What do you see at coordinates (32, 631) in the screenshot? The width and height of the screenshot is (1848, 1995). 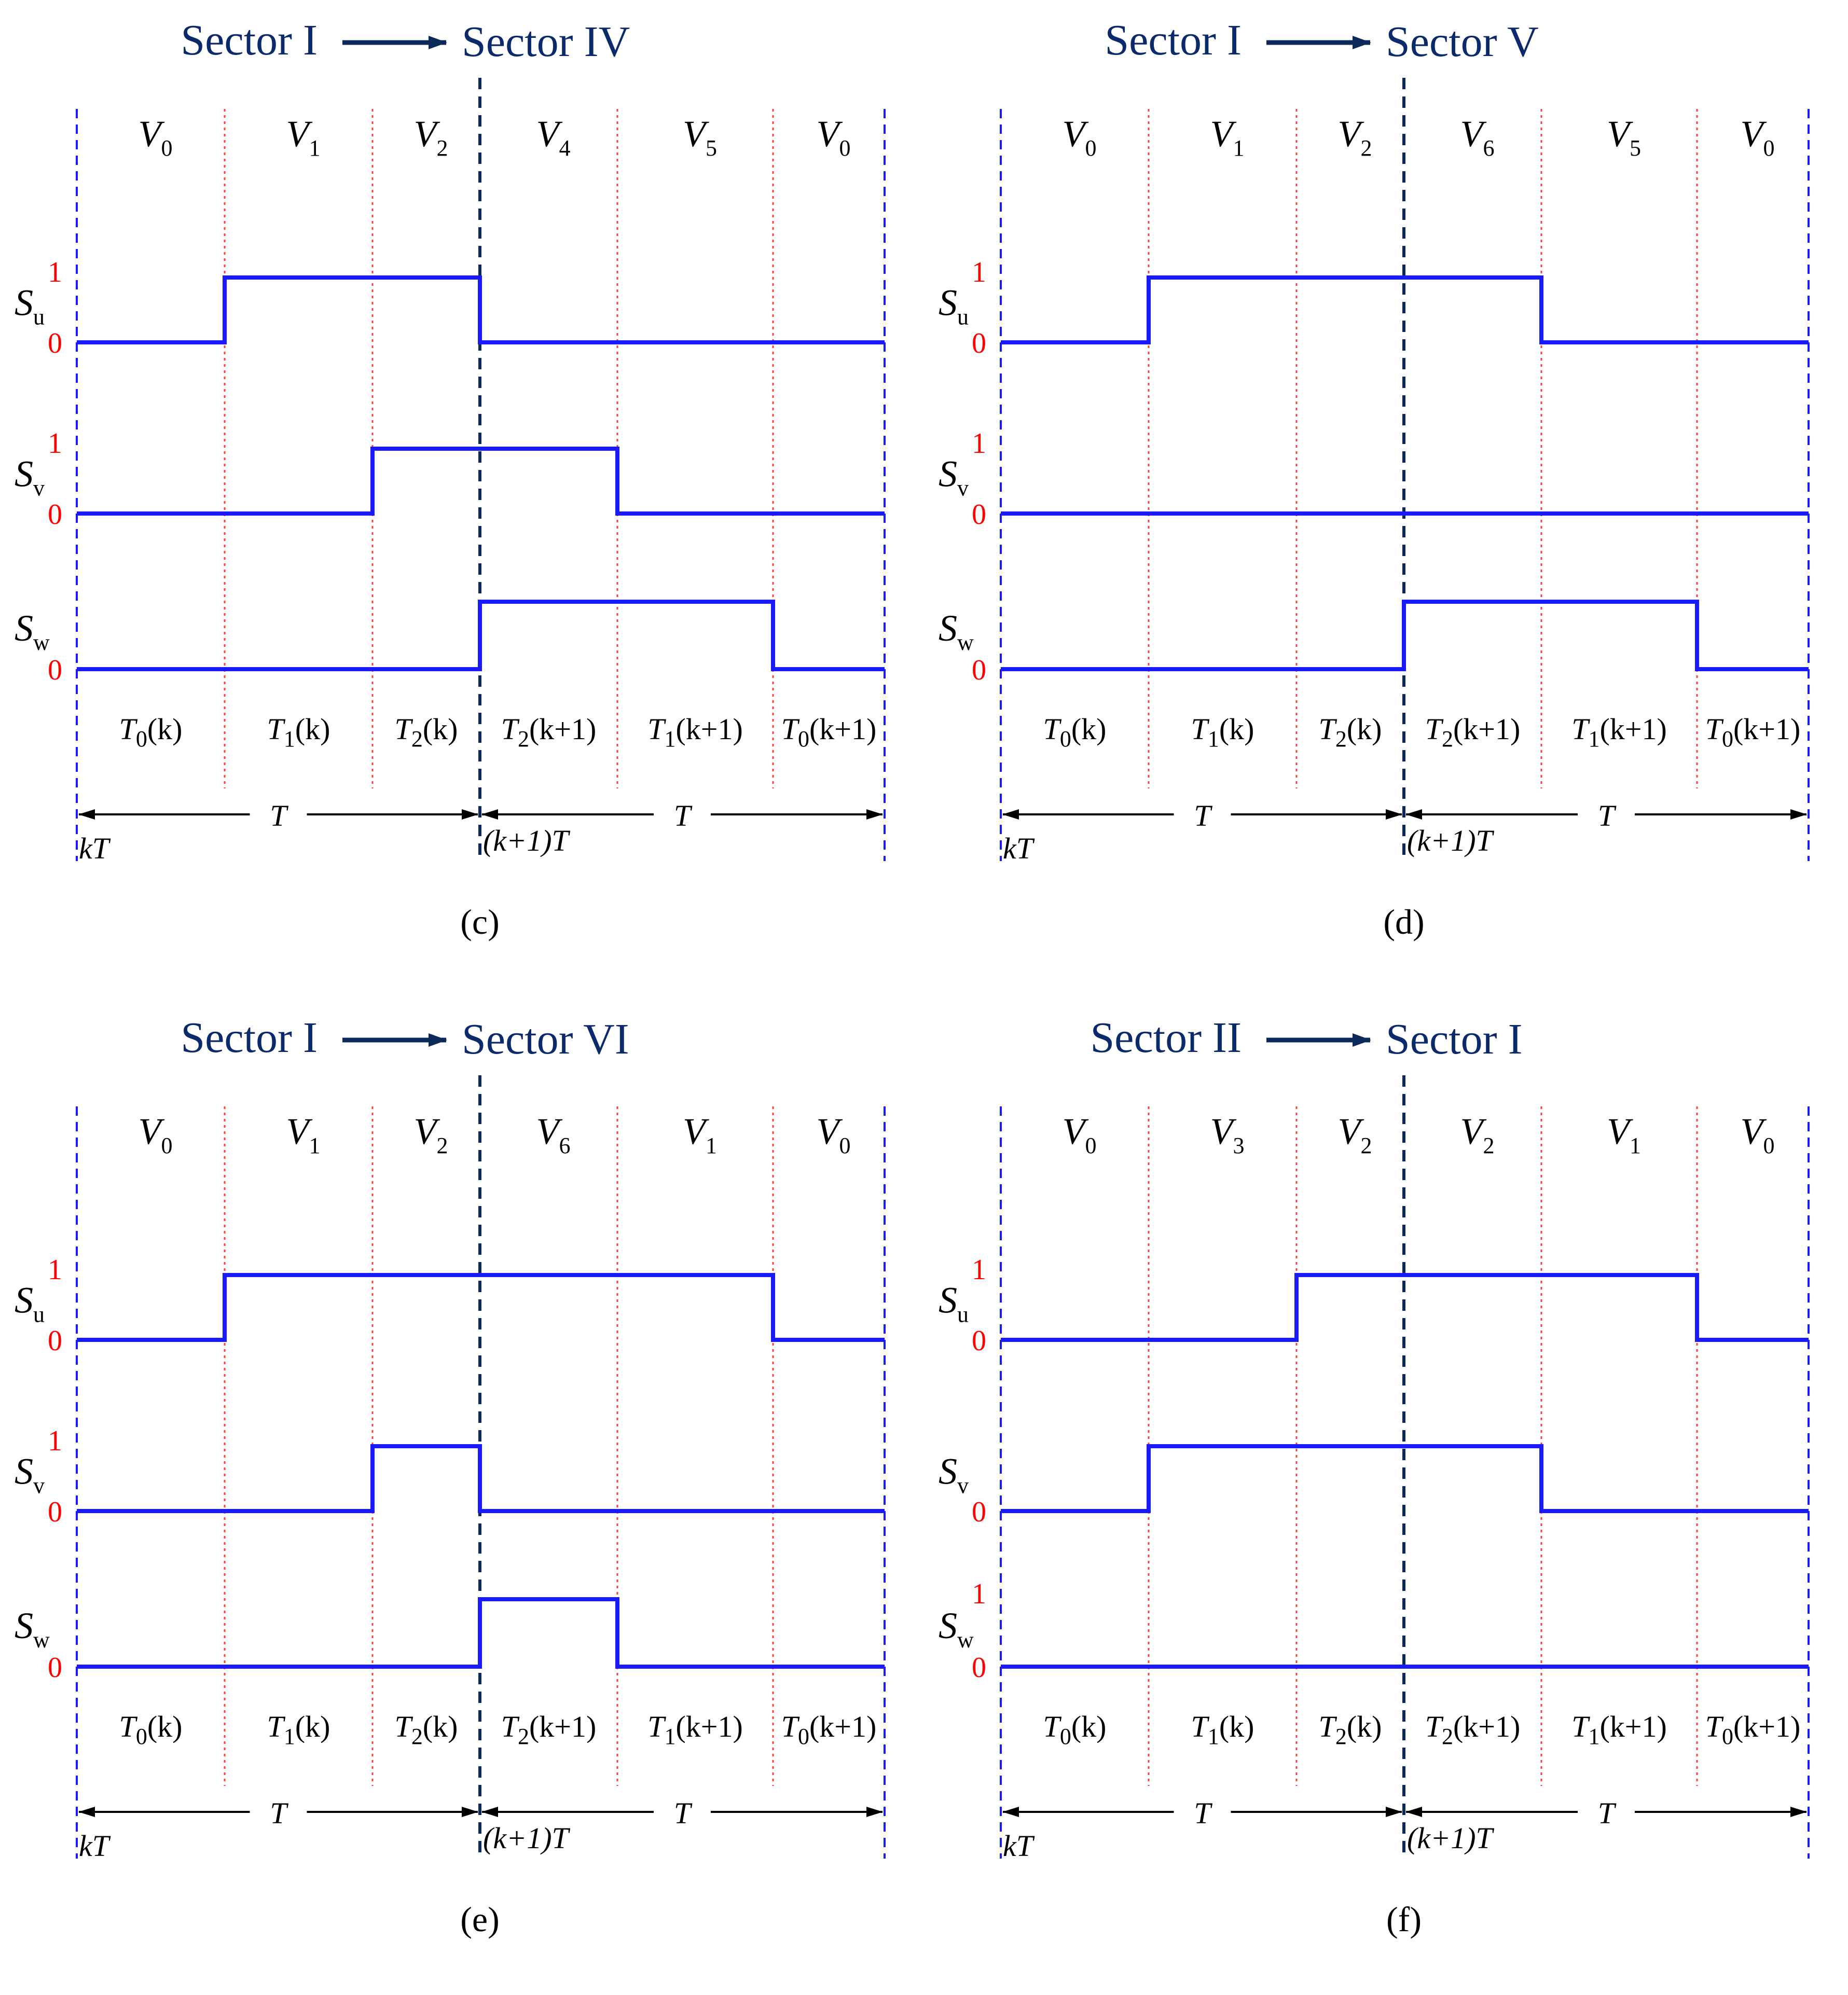 I see `signal-name: Sw` at bounding box center [32, 631].